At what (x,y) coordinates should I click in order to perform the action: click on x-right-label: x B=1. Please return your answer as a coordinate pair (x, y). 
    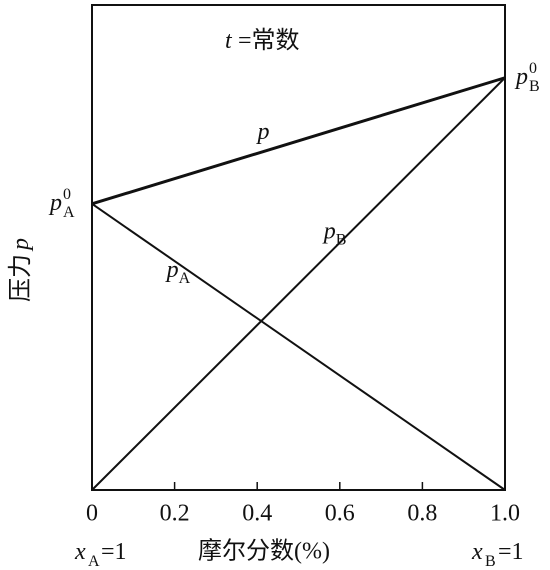
    Looking at the image, I should click on (497, 554).